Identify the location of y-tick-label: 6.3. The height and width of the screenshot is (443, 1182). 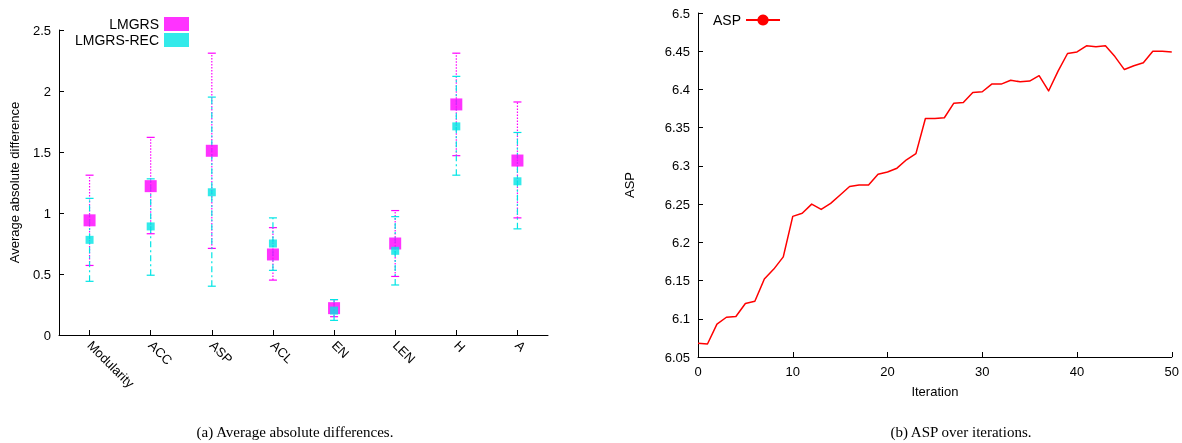
(680, 166).